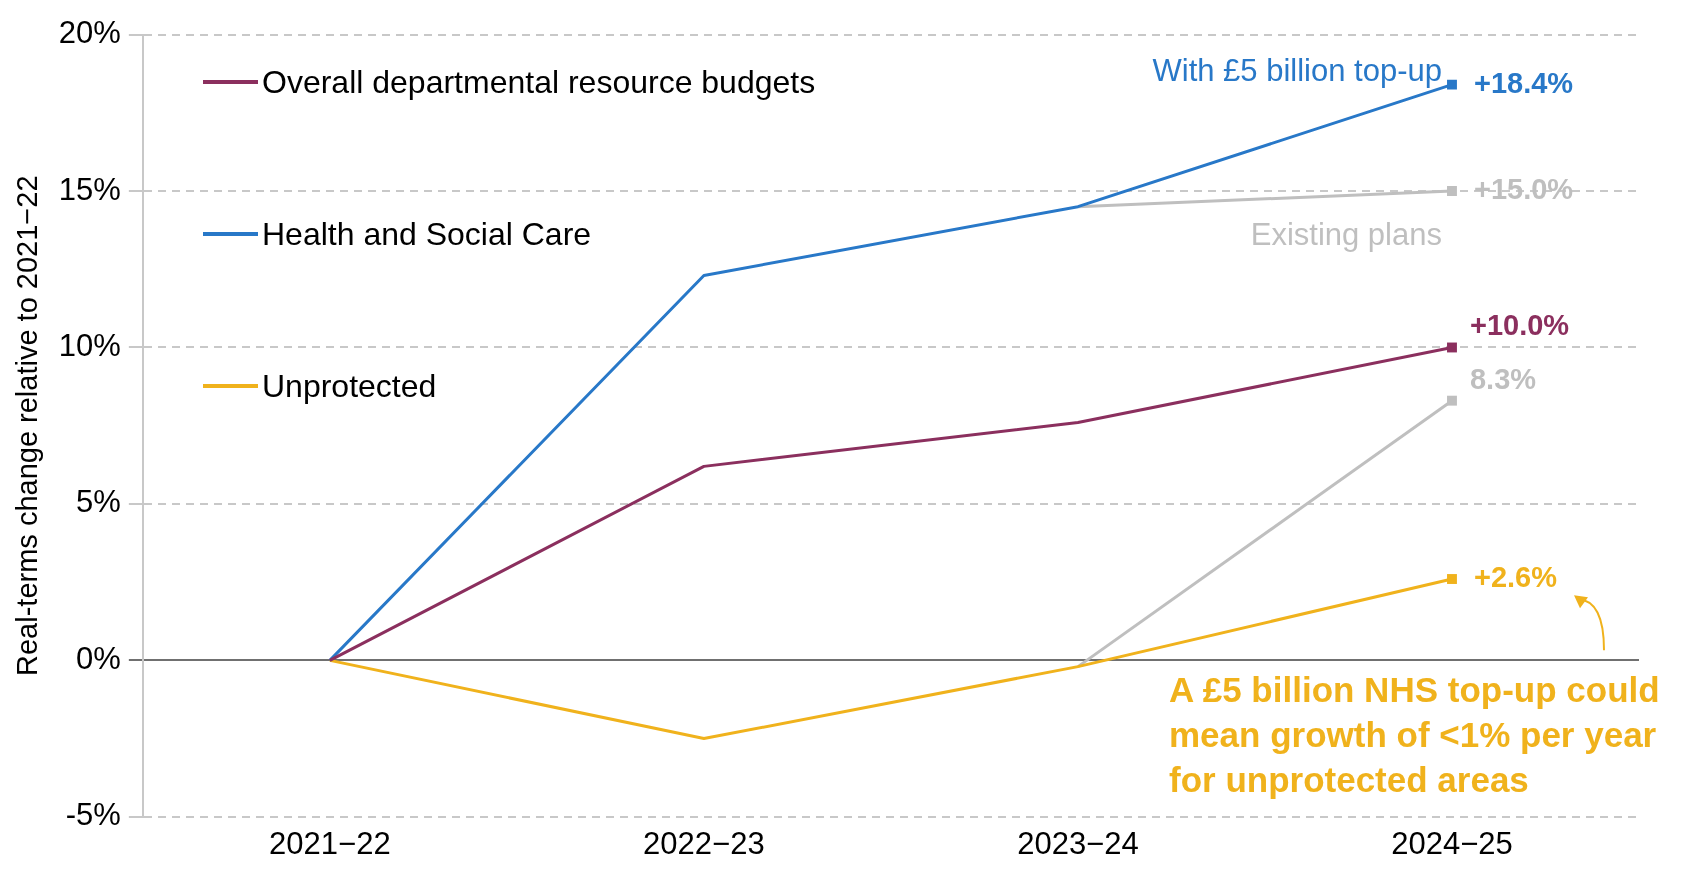 Image resolution: width=1692 pixels, height=882 pixels. Describe the element at coordinates (89, 346) in the screenshot. I see `y-tick-label: 10%` at that location.